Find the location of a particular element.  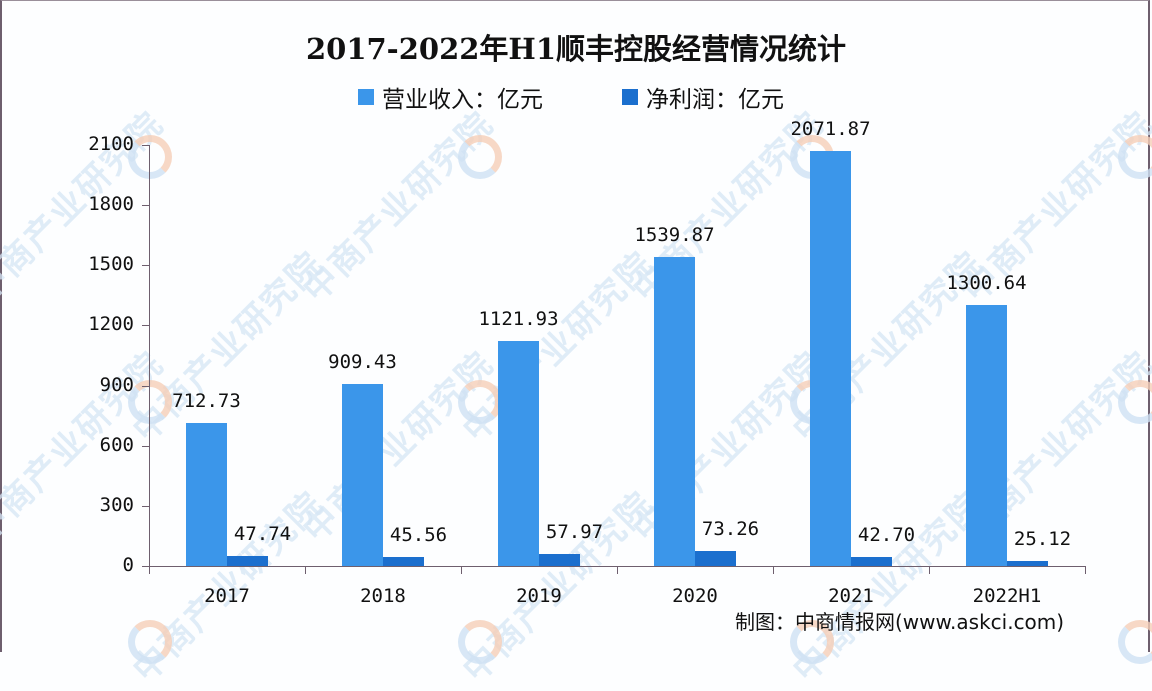

value-label-revenue: 1539.87 is located at coordinates (674, 235).